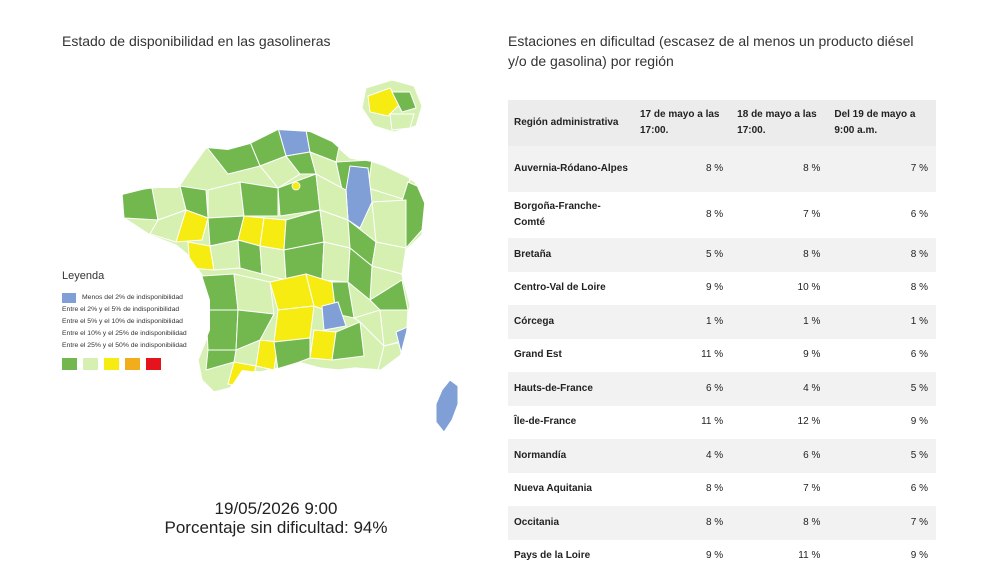 This screenshot has height=575, width=1000. I want to click on value-cell-d18: 10 %, so click(780, 288).